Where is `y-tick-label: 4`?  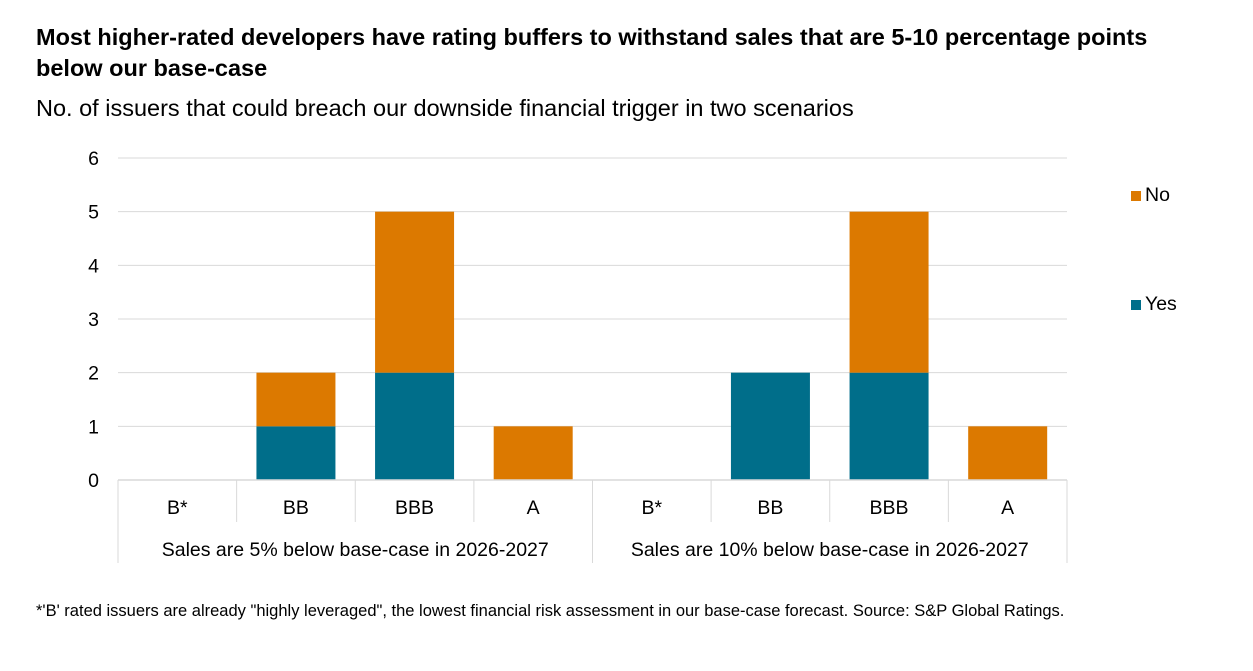 y-tick-label: 4 is located at coordinates (93, 266).